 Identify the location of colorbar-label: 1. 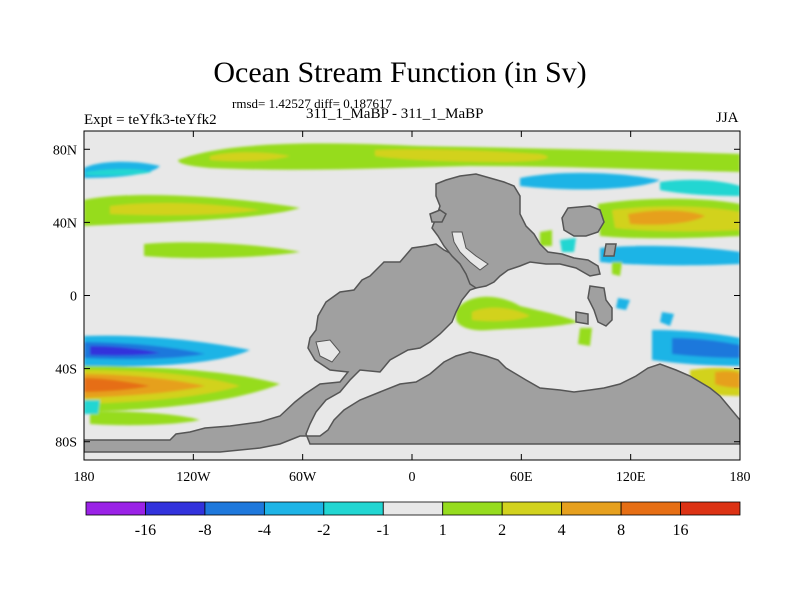
(443, 530).